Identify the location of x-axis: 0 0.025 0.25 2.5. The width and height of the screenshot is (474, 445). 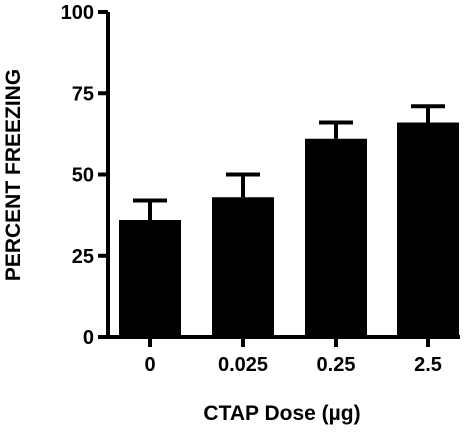
(283, 355).